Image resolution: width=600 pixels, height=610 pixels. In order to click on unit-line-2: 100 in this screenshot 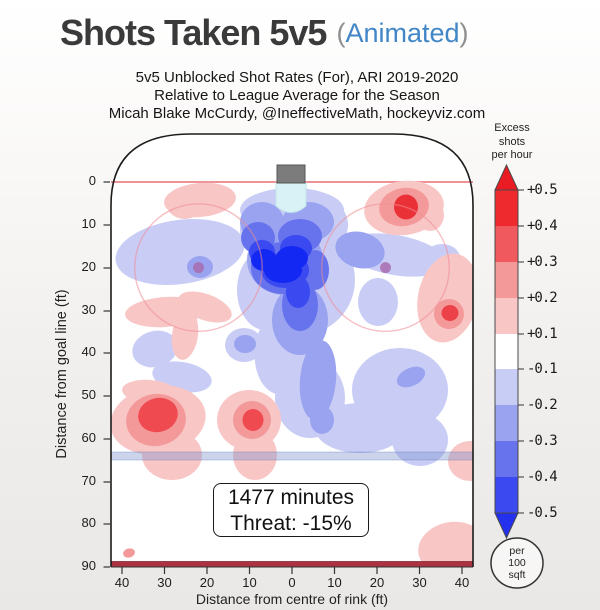, I will do `click(517, 563)`.